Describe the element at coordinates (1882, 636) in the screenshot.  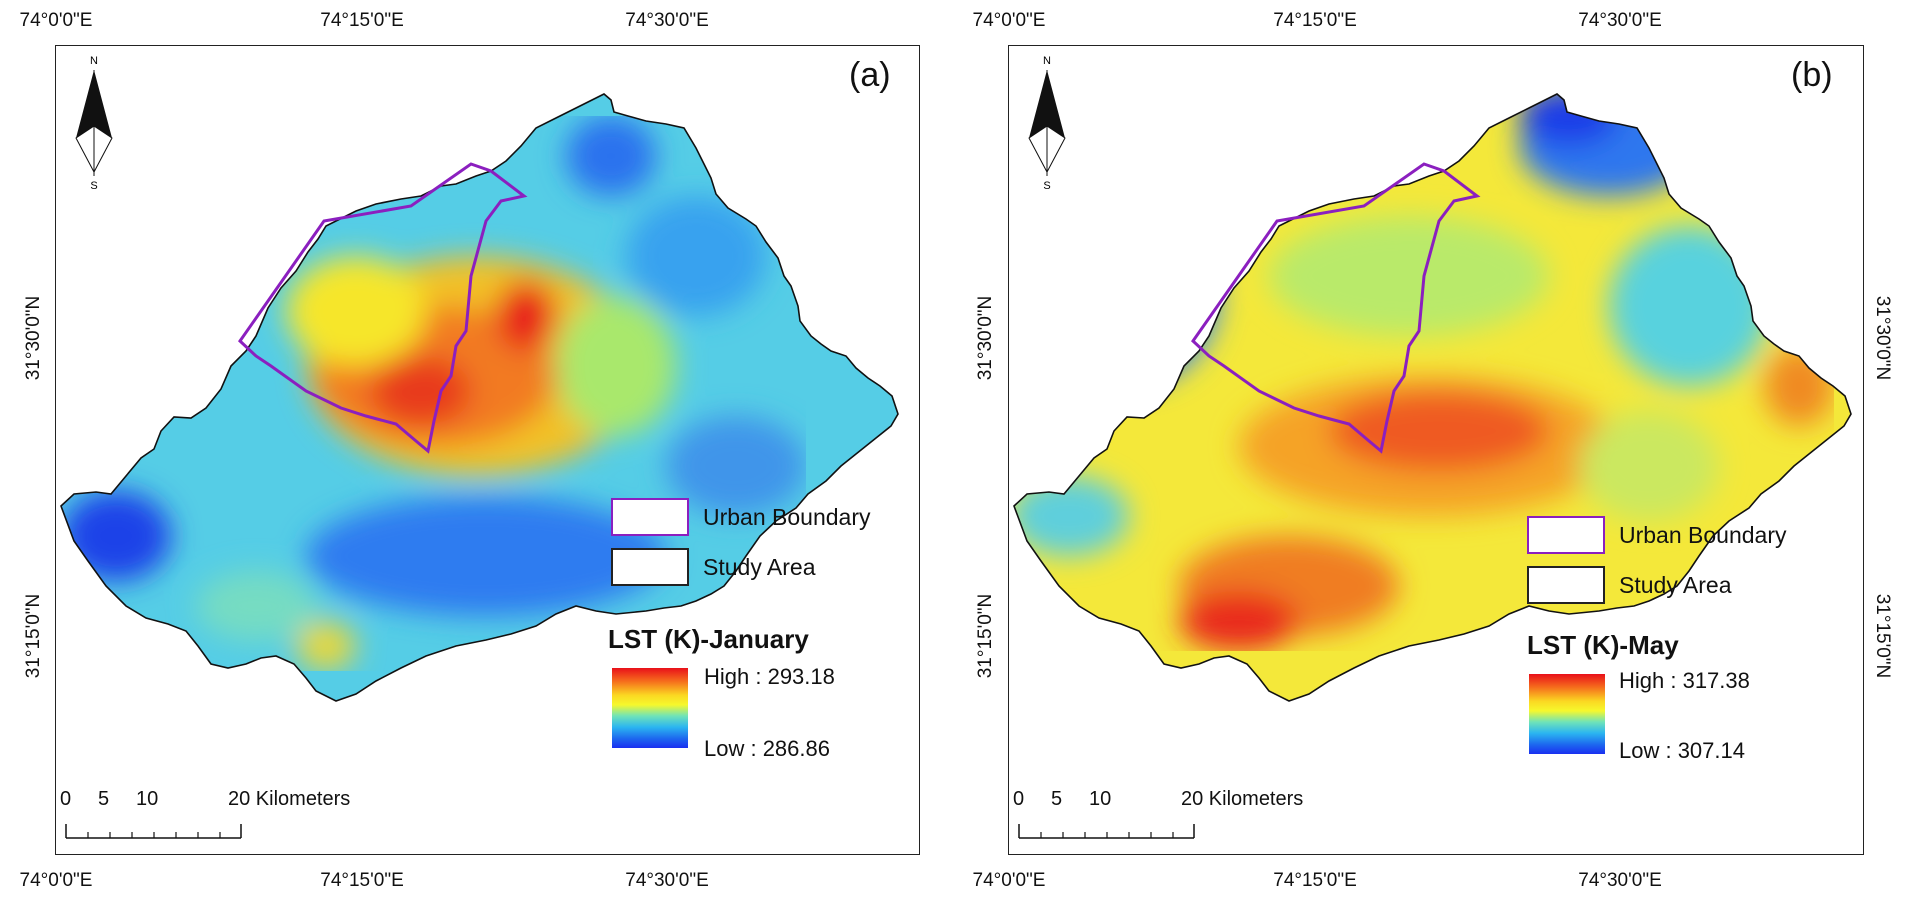
I see `latitude-label-right: 31°15'0"N` at that location.